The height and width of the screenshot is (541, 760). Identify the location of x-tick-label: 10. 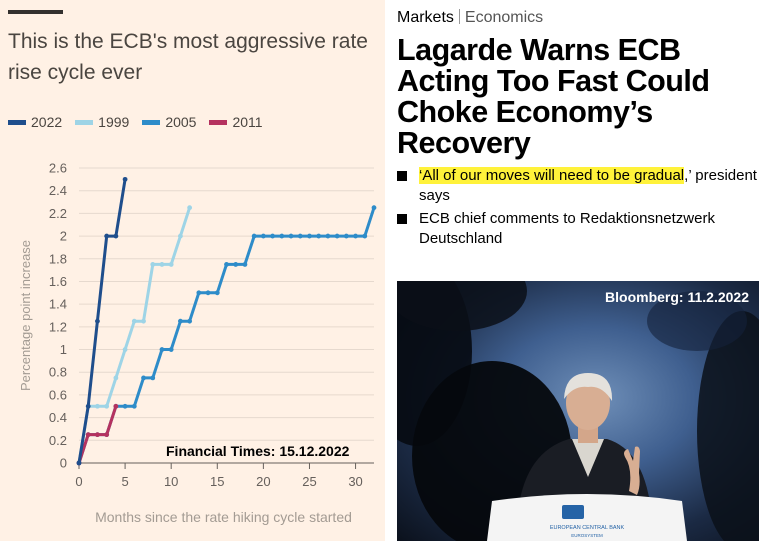
(171, 481).